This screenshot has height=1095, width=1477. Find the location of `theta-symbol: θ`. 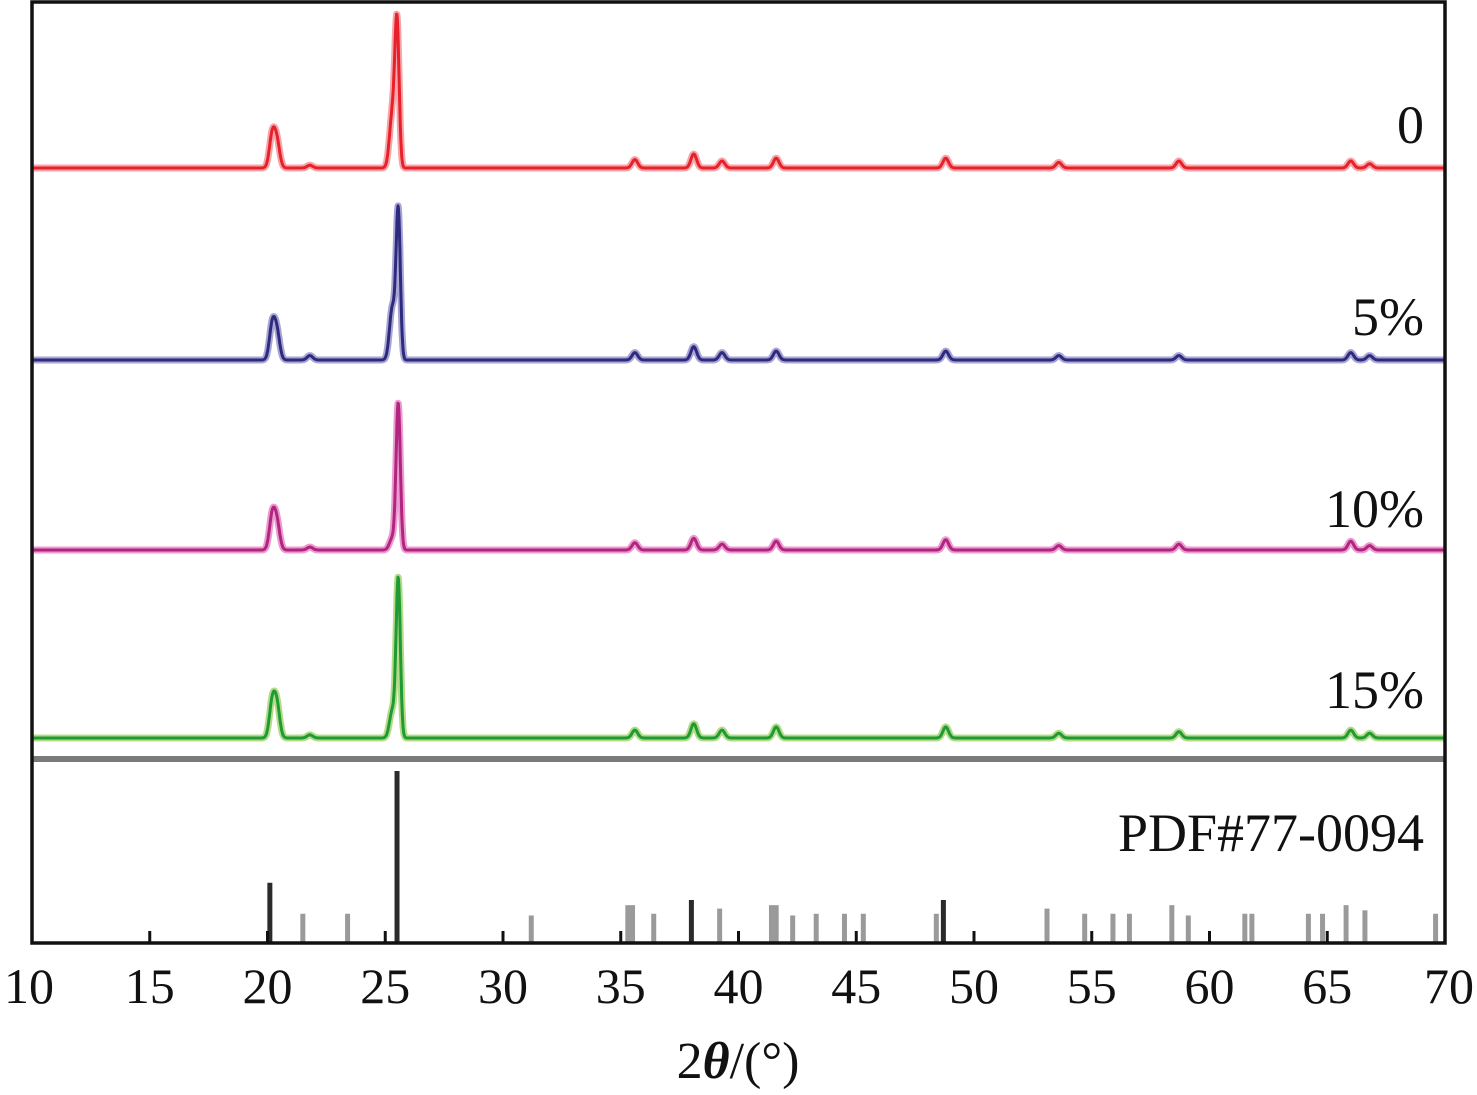

theta-symbol: θ is located at coordinates (716, 1061).